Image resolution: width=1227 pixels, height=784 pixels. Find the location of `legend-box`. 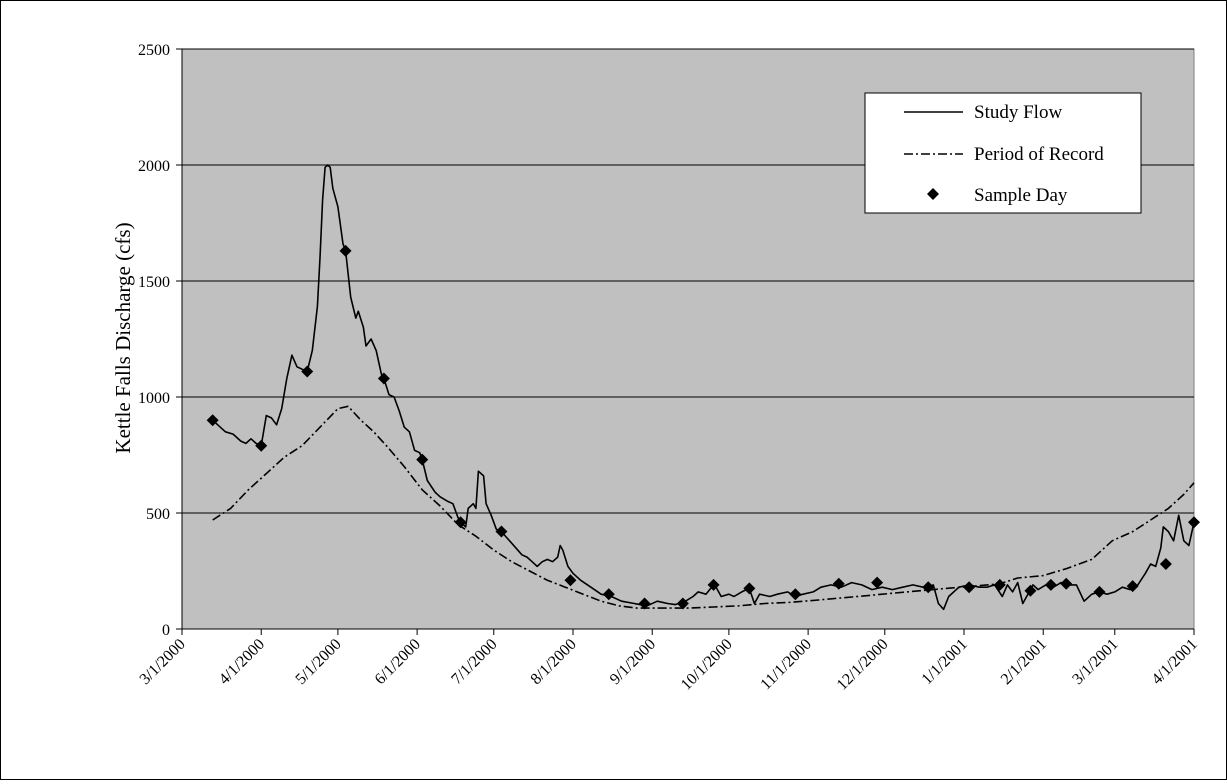

legend-box is located at coordinates (1003, 153).